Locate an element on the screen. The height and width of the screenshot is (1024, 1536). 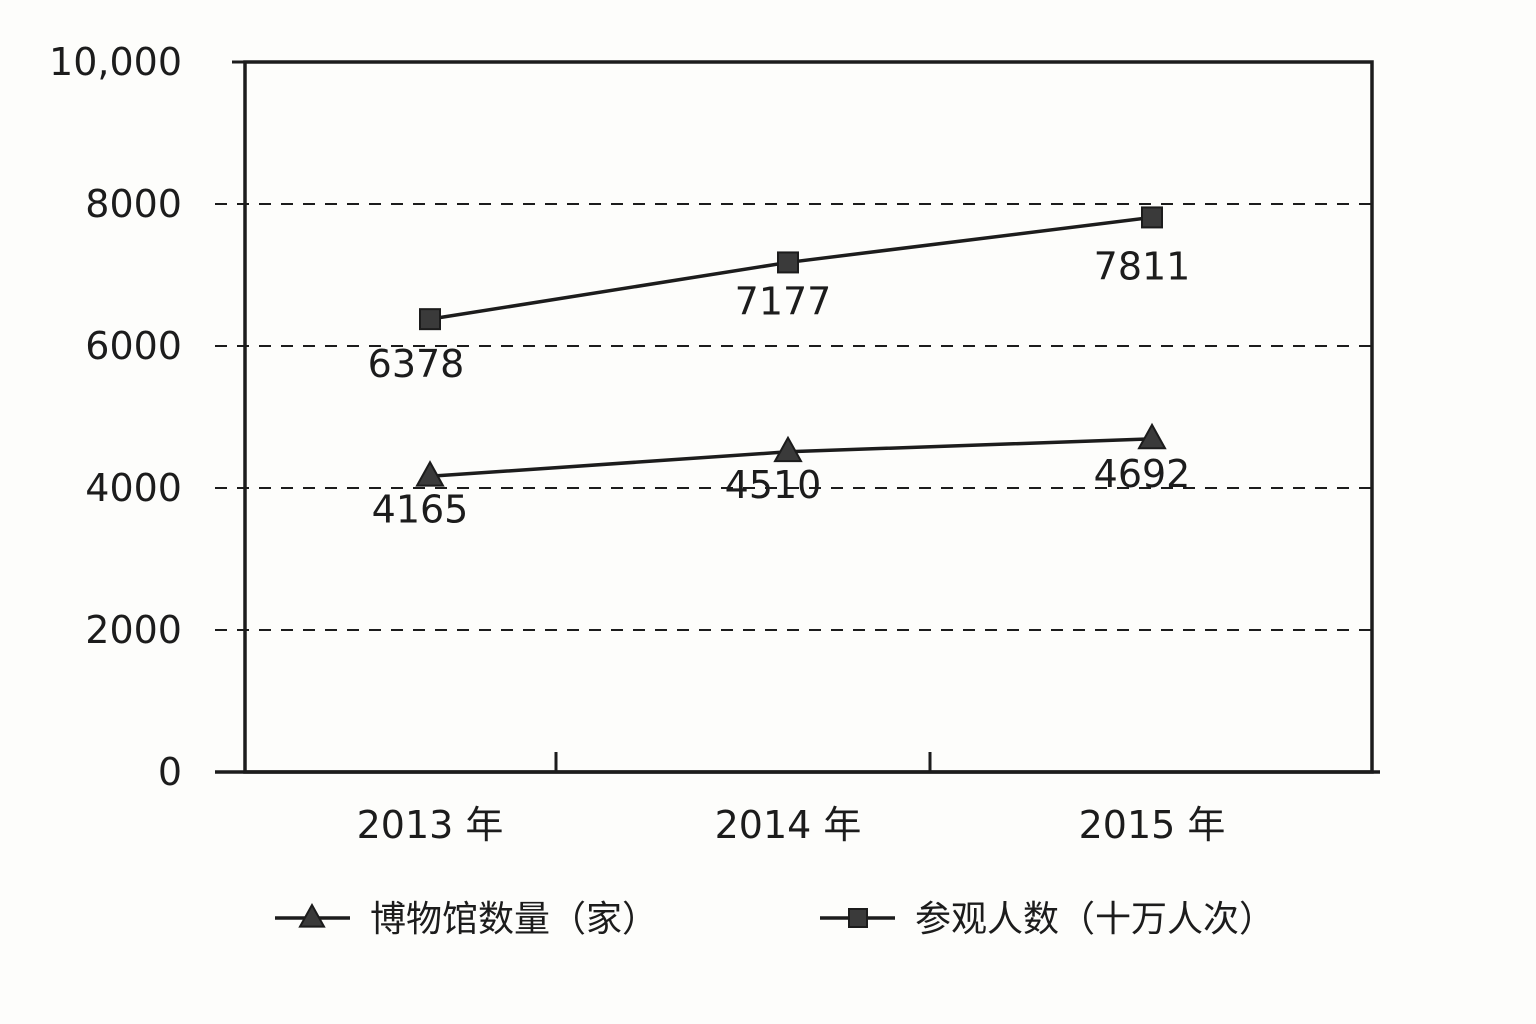
x-tick-label: 2015 年 is located at coordinates (1152, 825).